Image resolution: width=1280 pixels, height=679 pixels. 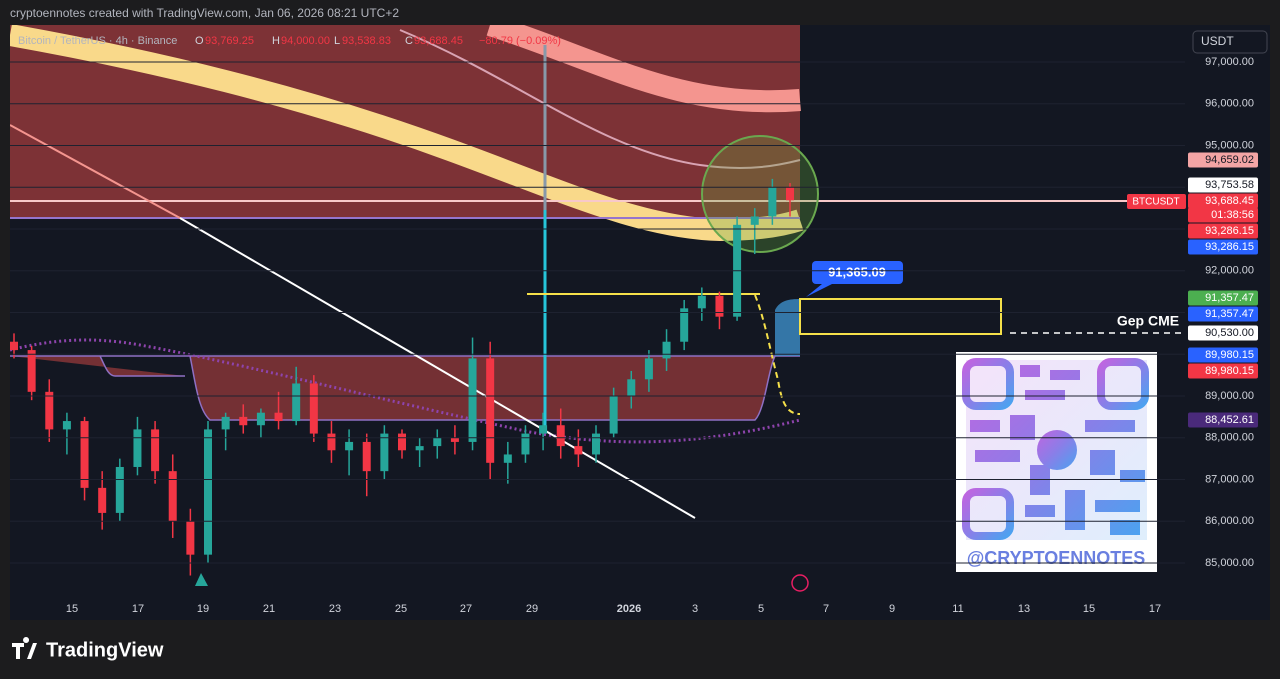 I want to click on callout-box, so click(x=857, y=272).